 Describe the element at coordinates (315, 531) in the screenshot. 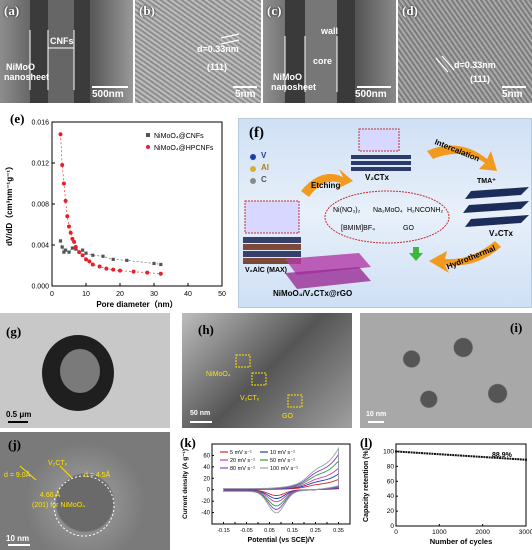

I see `x-tick-label: 0.25` at that location.